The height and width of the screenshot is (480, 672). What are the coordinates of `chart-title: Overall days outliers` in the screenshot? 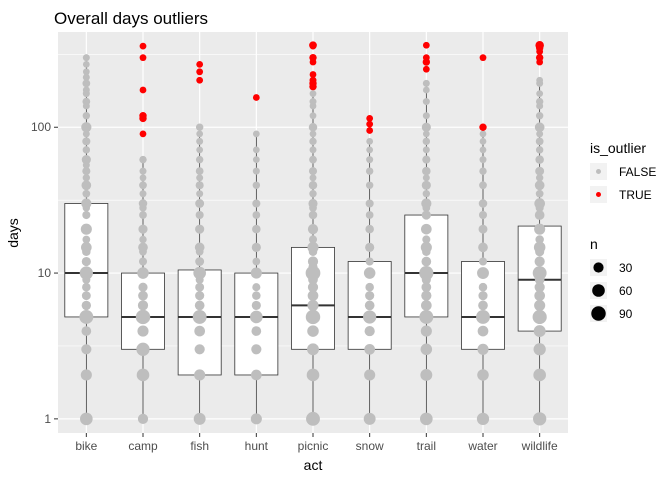 It's located at (131, 18).